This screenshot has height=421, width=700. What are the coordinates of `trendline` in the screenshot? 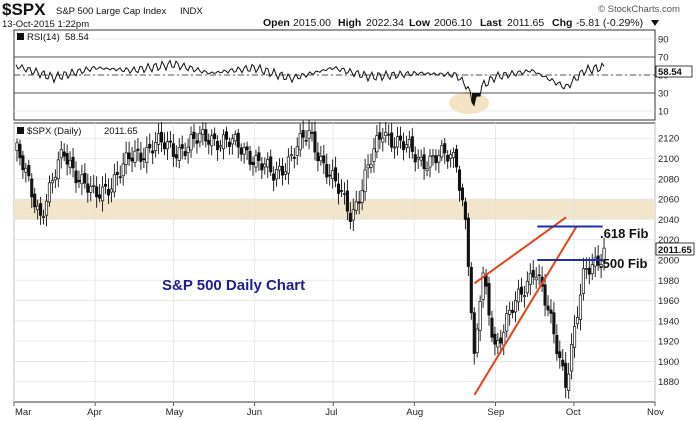 It's located at (520, 250).